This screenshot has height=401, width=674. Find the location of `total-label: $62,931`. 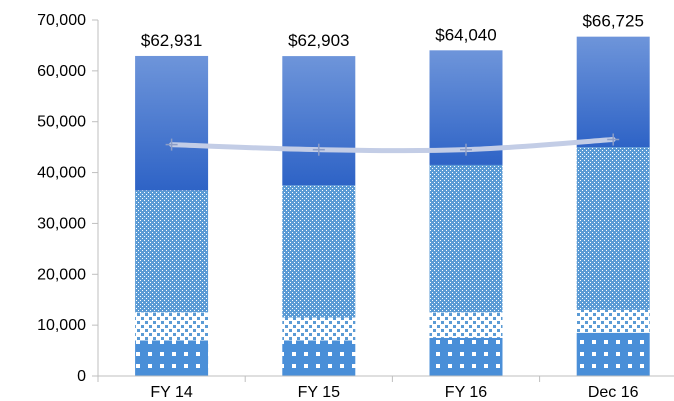

total-label: $62,931 is located at coordinates (171, 40).